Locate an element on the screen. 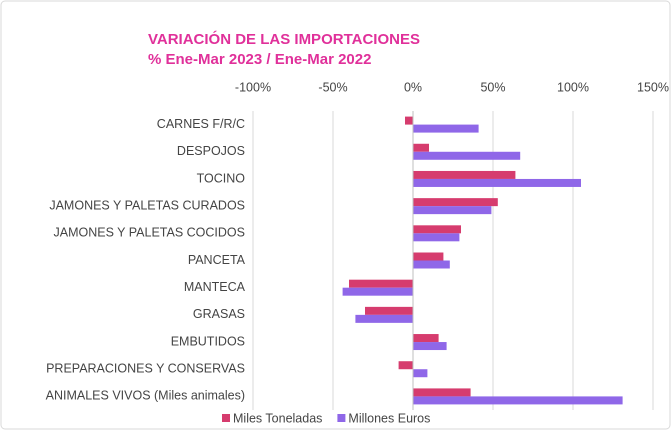 The height and width of the screenshot is (430, 671). legend-label: Miles Toneladas is located at coordinates (277, 418).